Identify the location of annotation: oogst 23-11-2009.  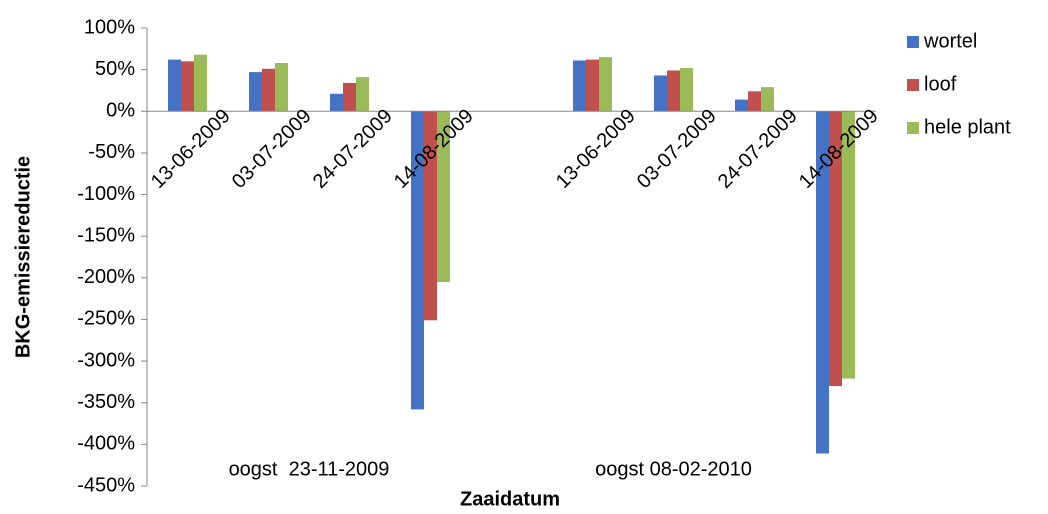
(309, 469).